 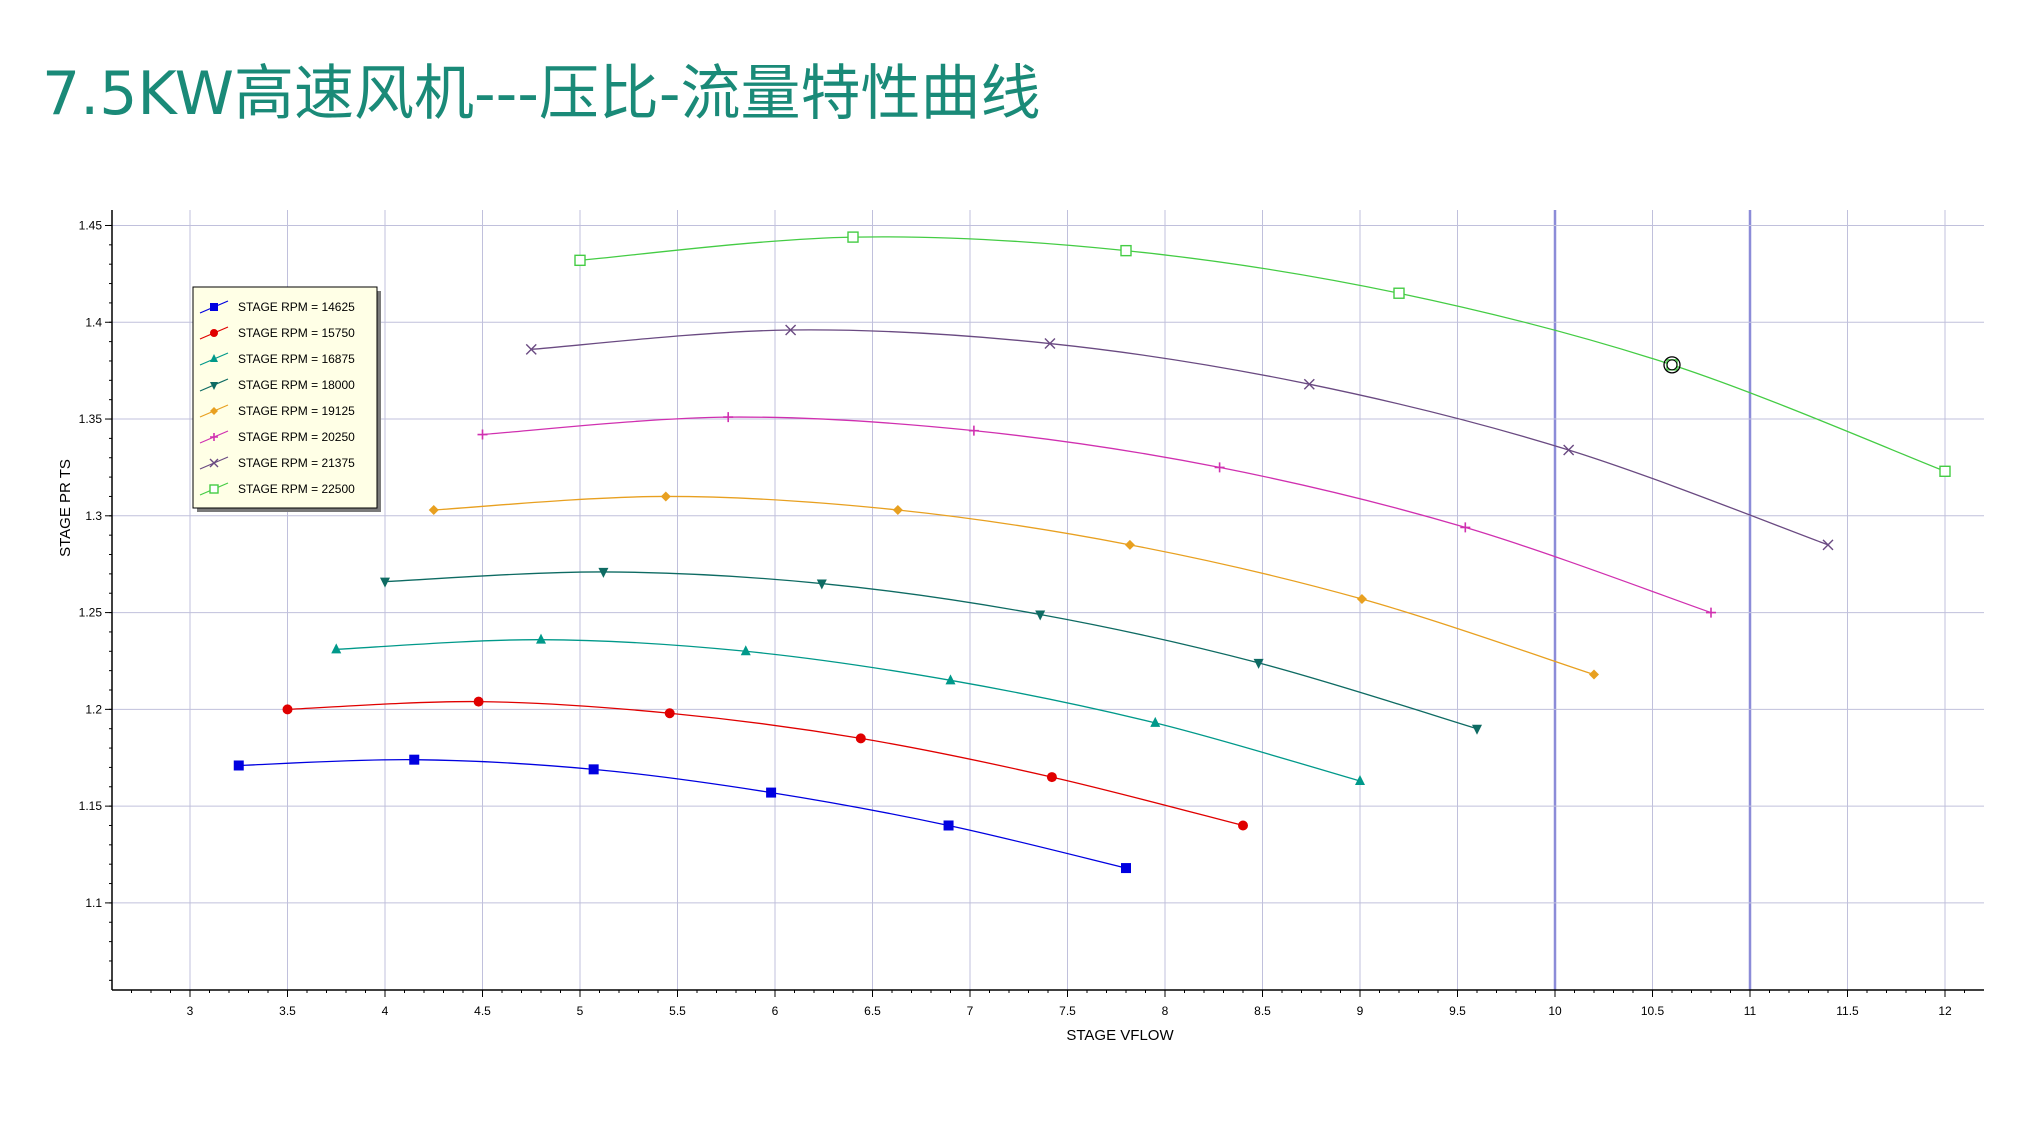 I want to click on highlighted-point-ring, so click(x=1672, y=365).